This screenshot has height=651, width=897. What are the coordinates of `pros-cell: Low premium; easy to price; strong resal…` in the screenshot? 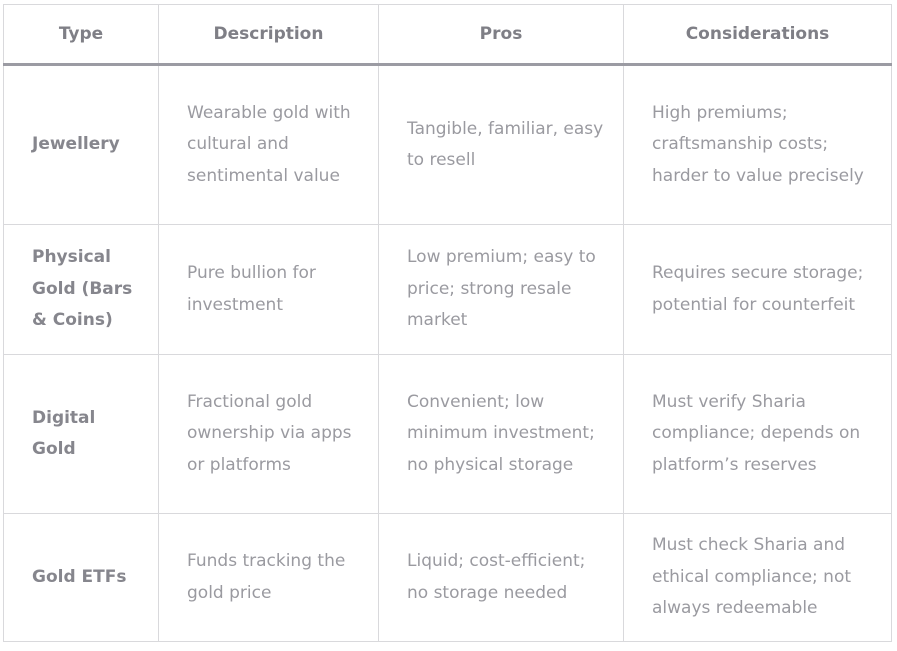 It's located at (501, 289).